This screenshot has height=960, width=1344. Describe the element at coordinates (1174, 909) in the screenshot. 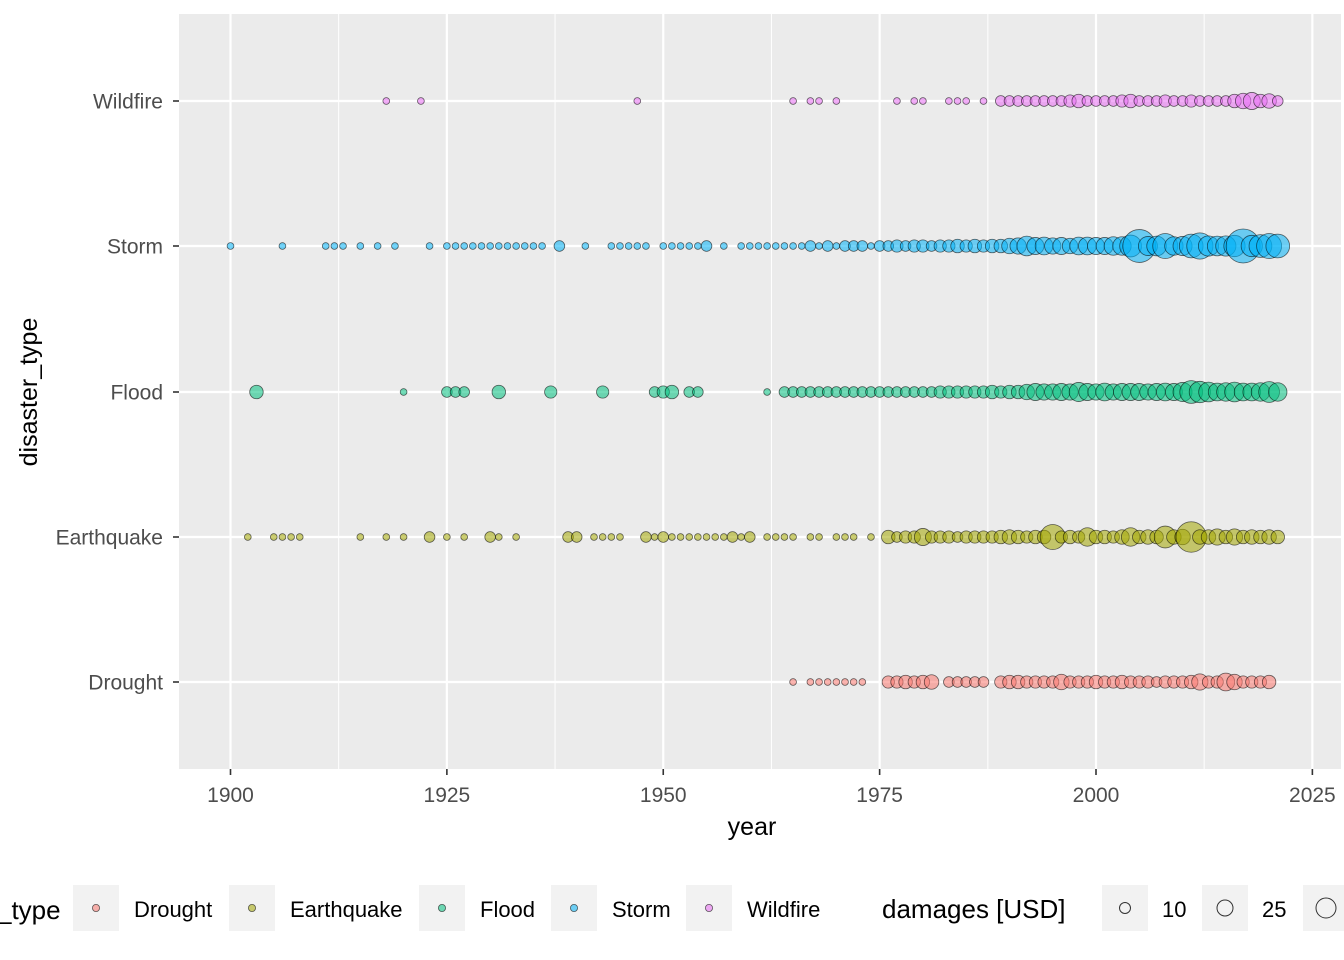

I see `legend-size-label: 10` at that location.